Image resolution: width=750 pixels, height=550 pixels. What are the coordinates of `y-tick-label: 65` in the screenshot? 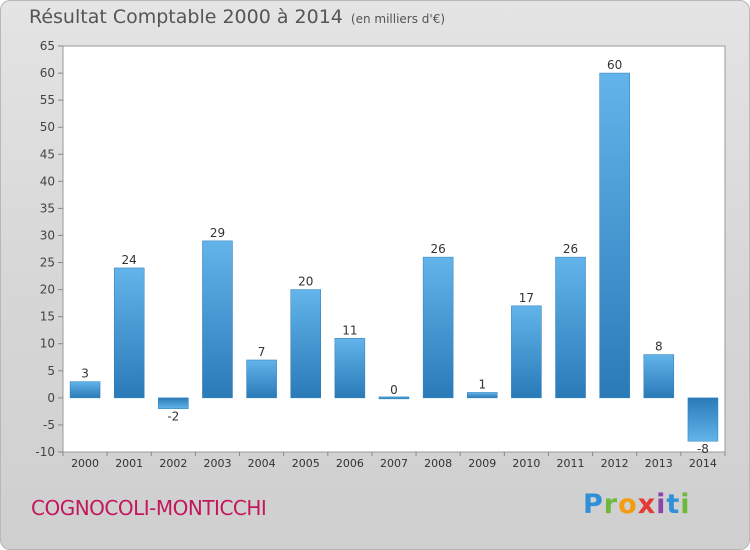 It's located at (47, 46).